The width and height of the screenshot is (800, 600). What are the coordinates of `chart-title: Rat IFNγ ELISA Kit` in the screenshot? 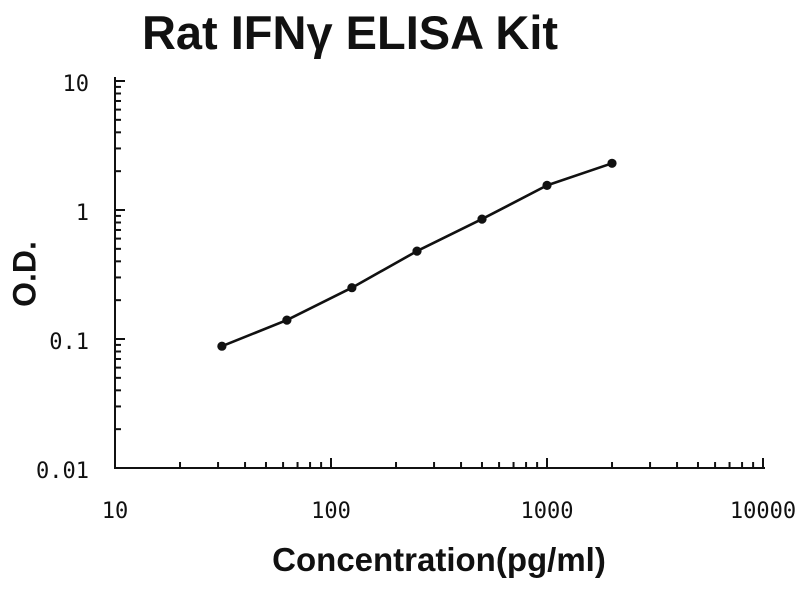 It's located at (350, 32).